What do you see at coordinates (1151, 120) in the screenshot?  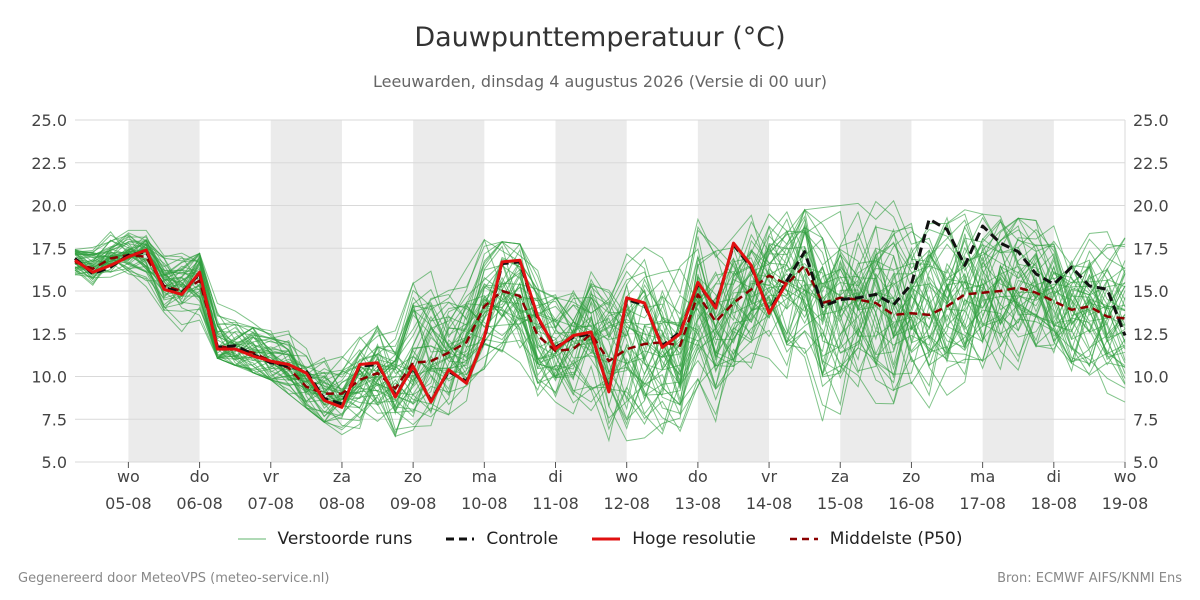 I see `y-tick-label-right: 25.0` at bounding box center [1151, 120].